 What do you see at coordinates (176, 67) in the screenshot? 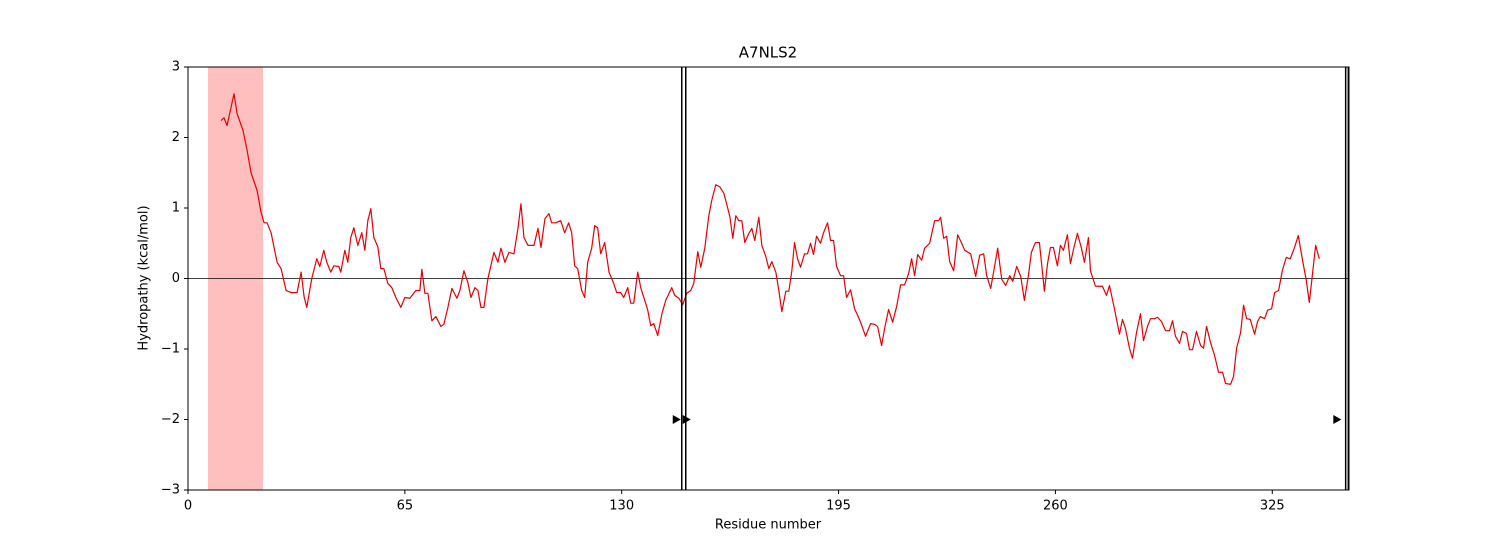
I see `y-tick-label: 3` at bounding box center [176, 67].